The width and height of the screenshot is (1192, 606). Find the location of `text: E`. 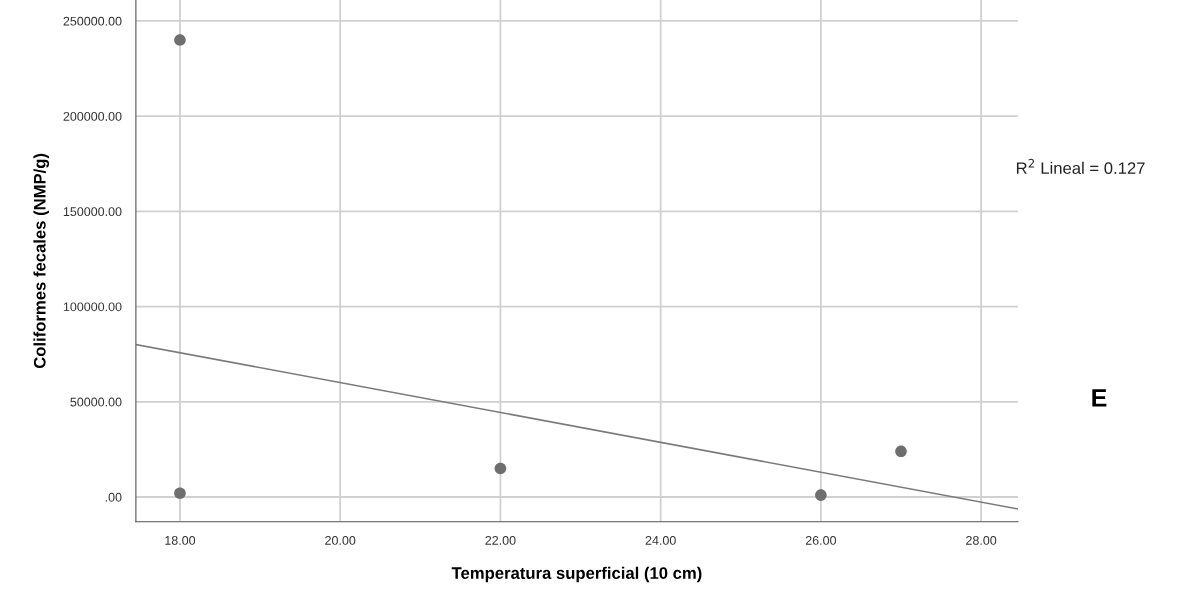

text: E is located at coordinates (1099, 398).